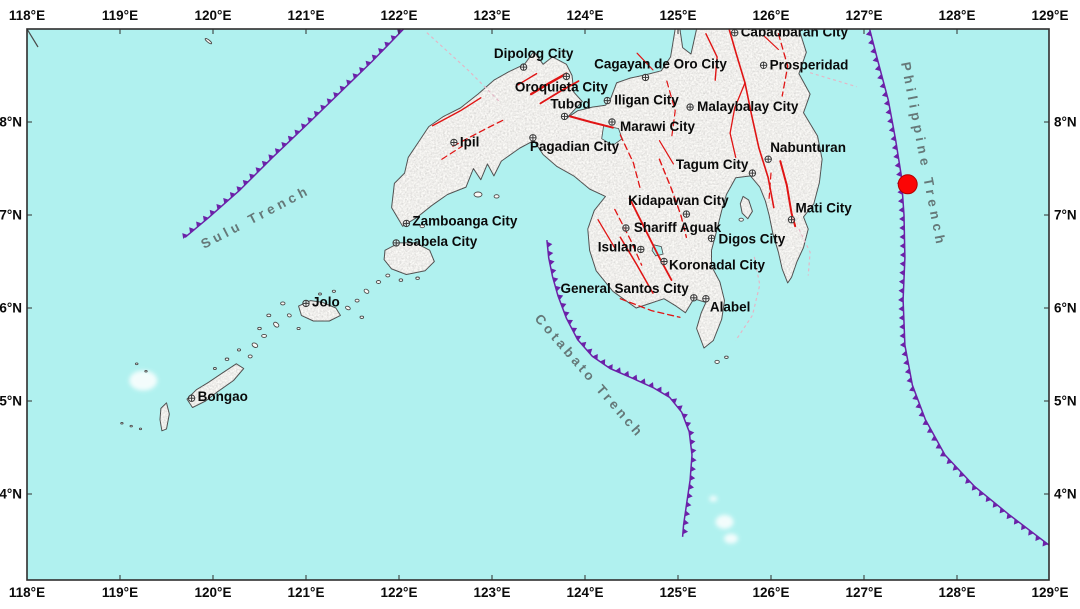 The width and height of the screenshot is (1080, 609). What do you see at coordinates (575, 146) in the screenshot?
I see `city-label: Pagadian City` at bounding box center [575, 146].